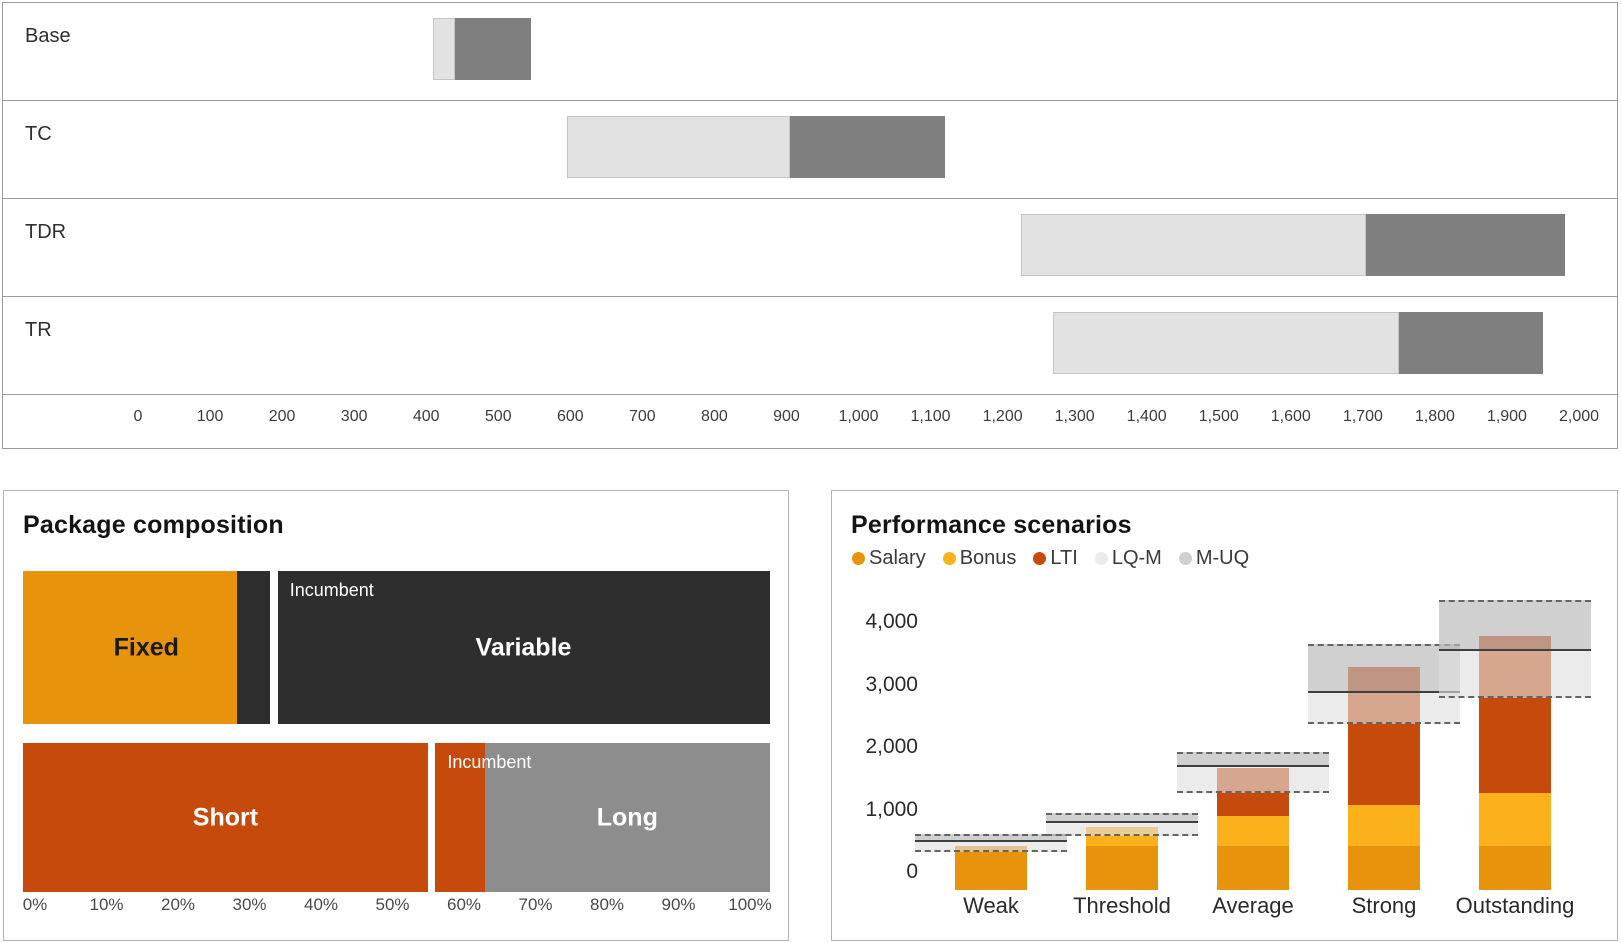  What do you see at coordinates (1579, 416) in the screenshot?
I see `market-x-tick-label: 2,000` at bounding box center [1579, 416].